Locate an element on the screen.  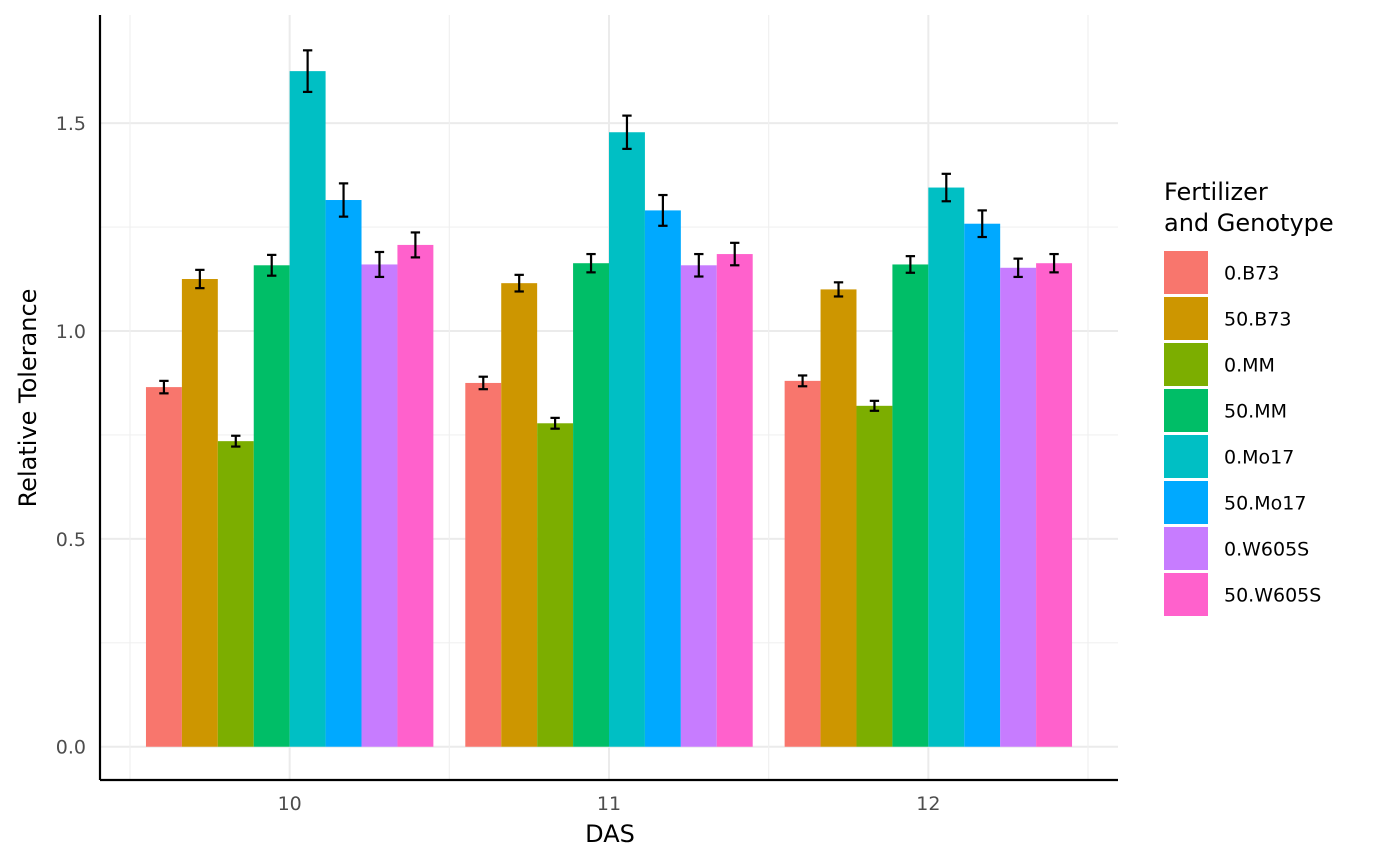
errorbar-0.W605S-10 is located at coordinates (379, 264).